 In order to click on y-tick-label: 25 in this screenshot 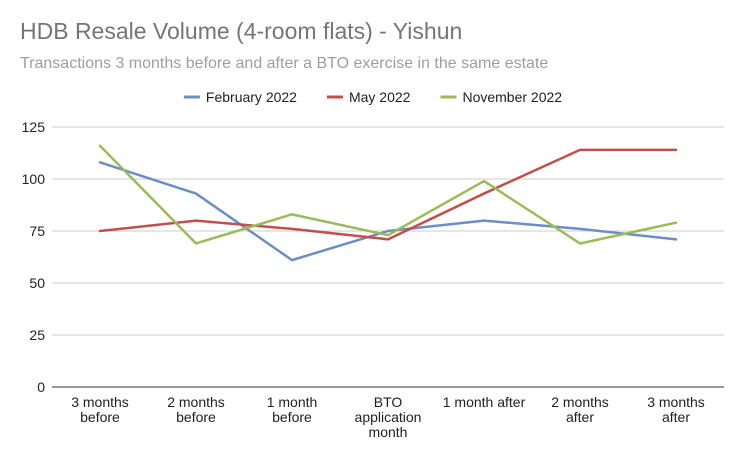, I will do `click(37, 335)`.